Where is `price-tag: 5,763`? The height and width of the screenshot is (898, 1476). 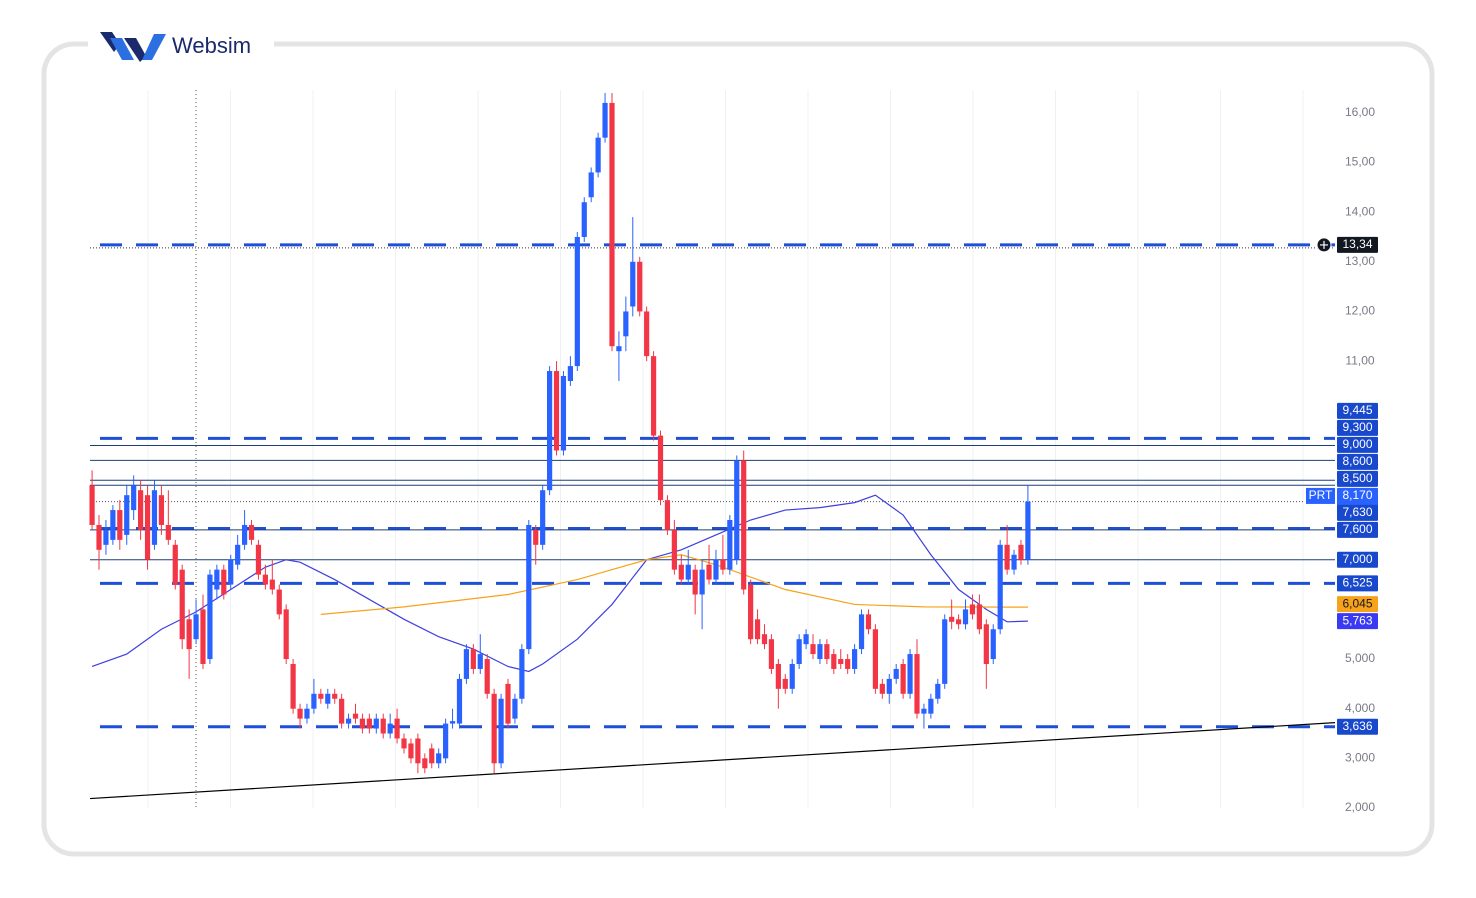 price-tag: 5,763 is located at coordinates (1357, 621).